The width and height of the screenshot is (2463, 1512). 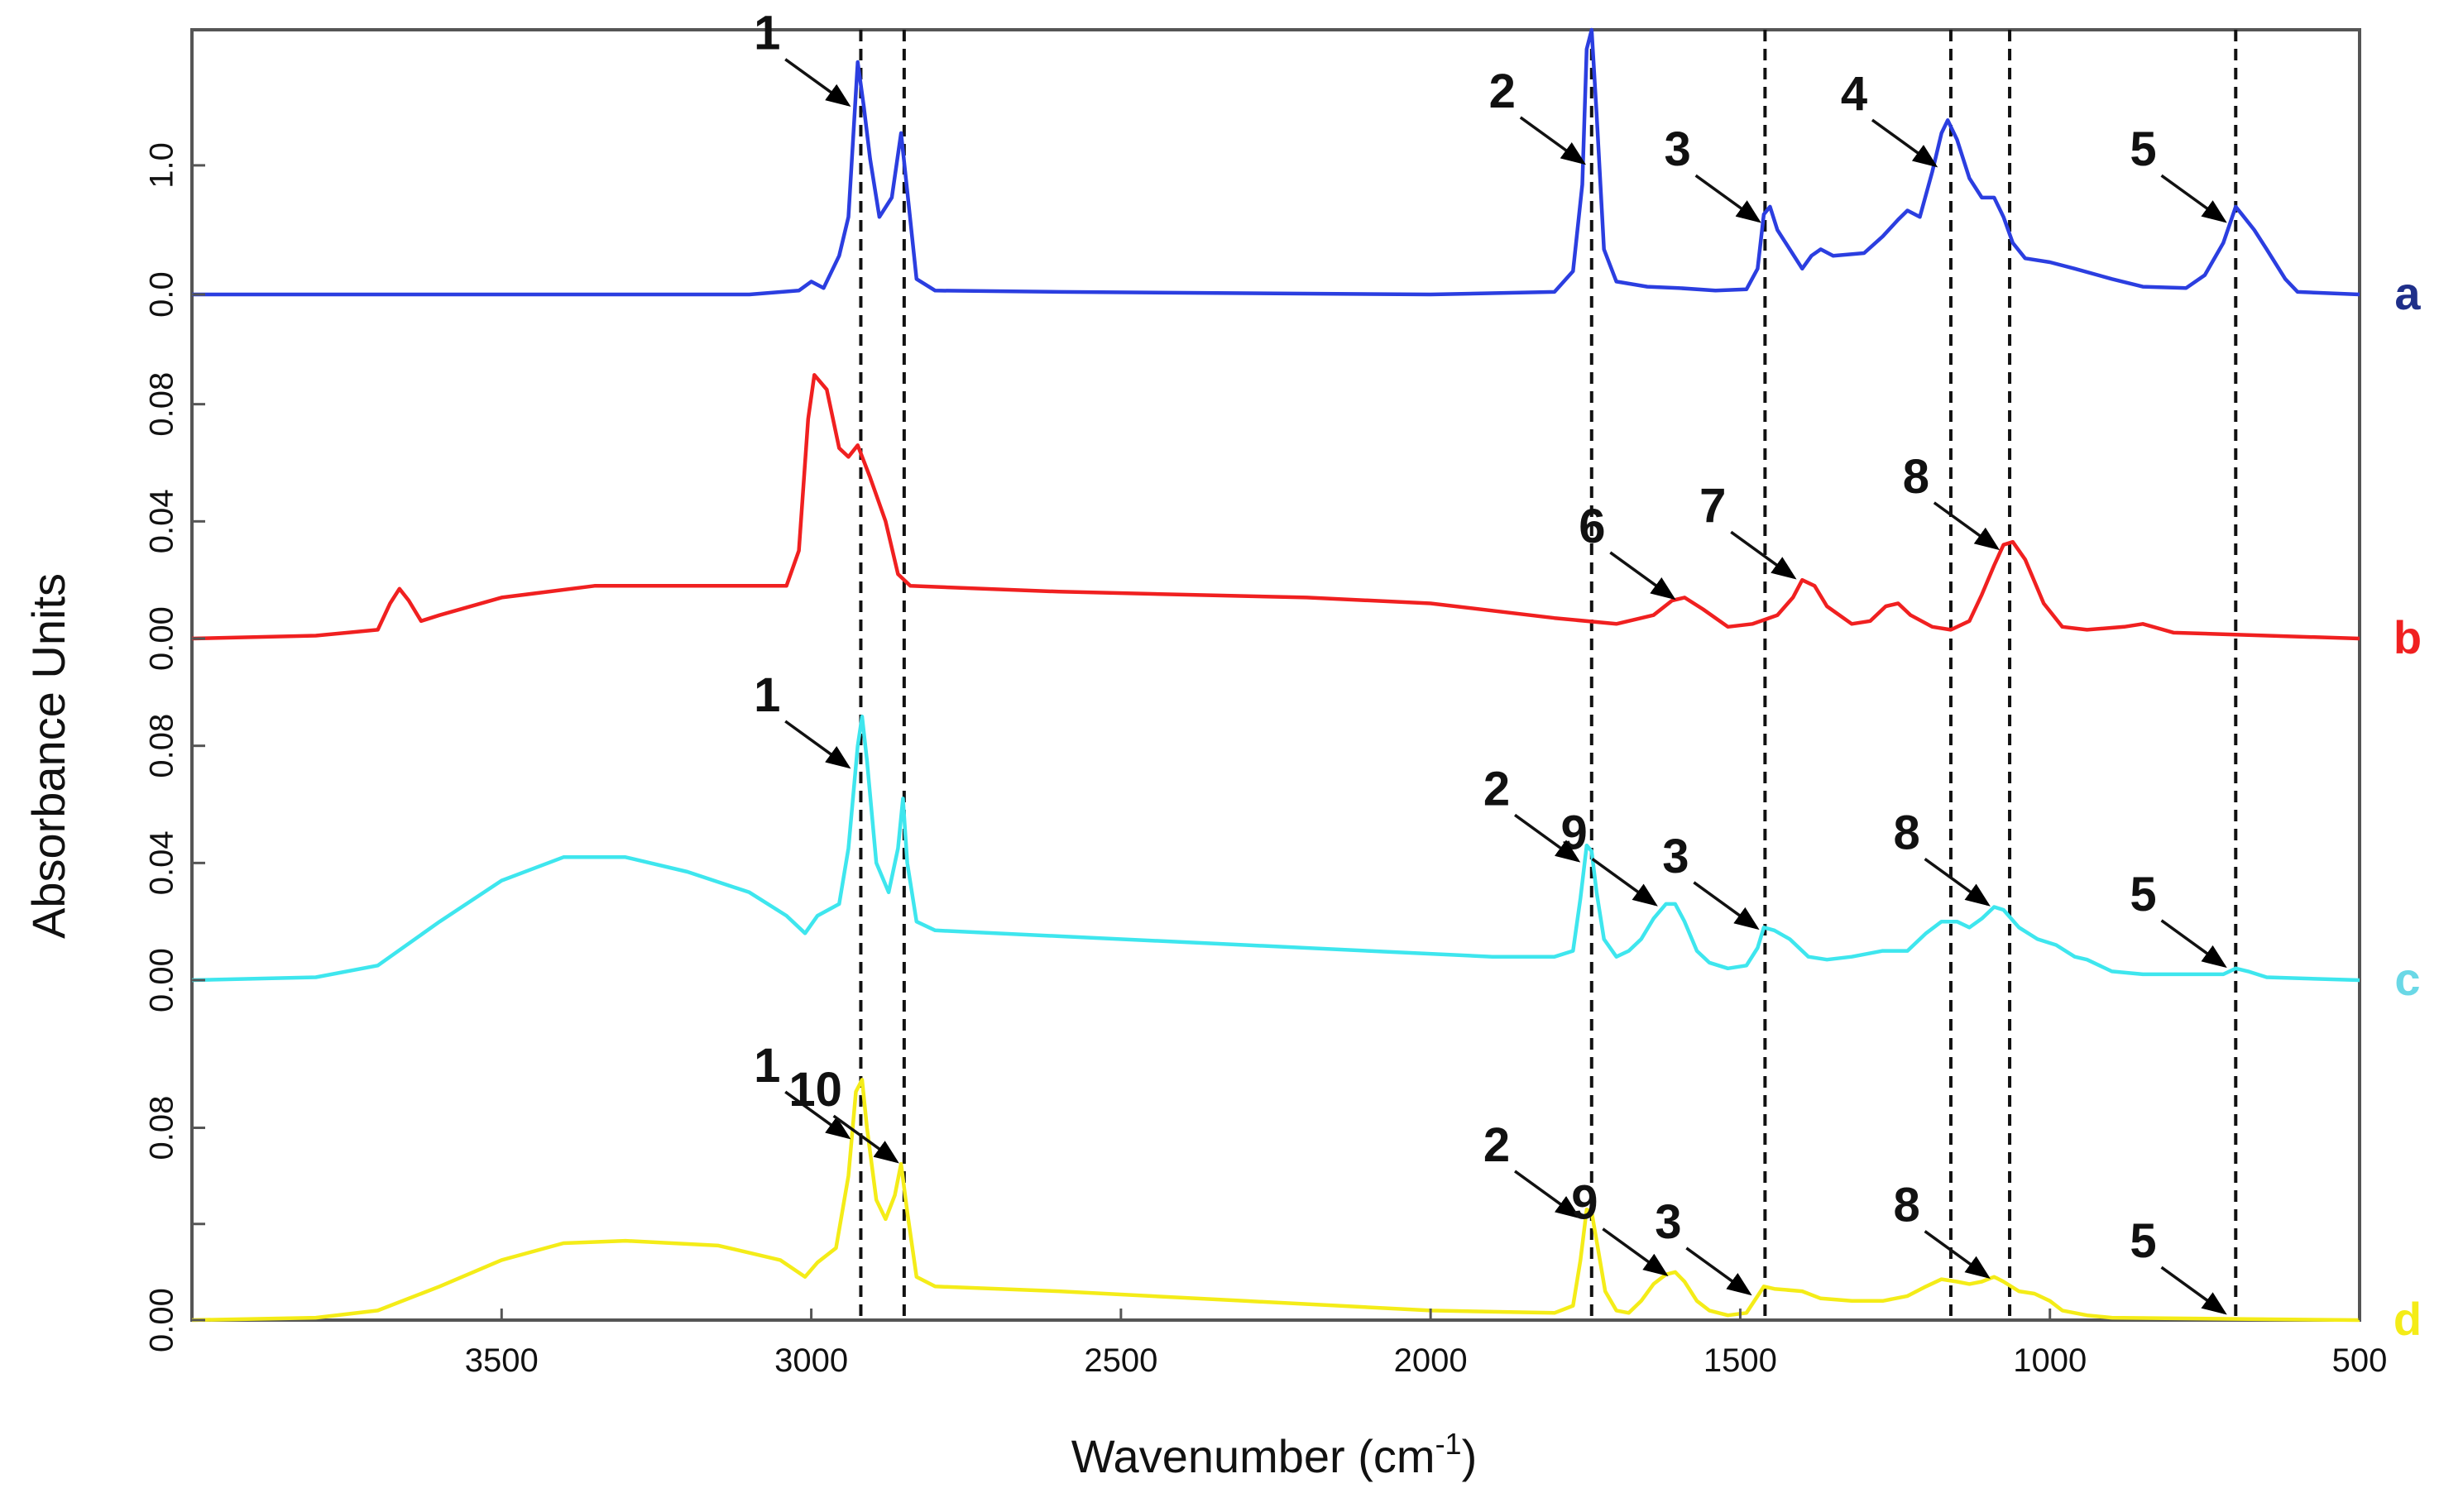 I want to click on x-ticks: 3500 3000 2500 2000 1500 1000 500, so click(x=1426, y=1344).